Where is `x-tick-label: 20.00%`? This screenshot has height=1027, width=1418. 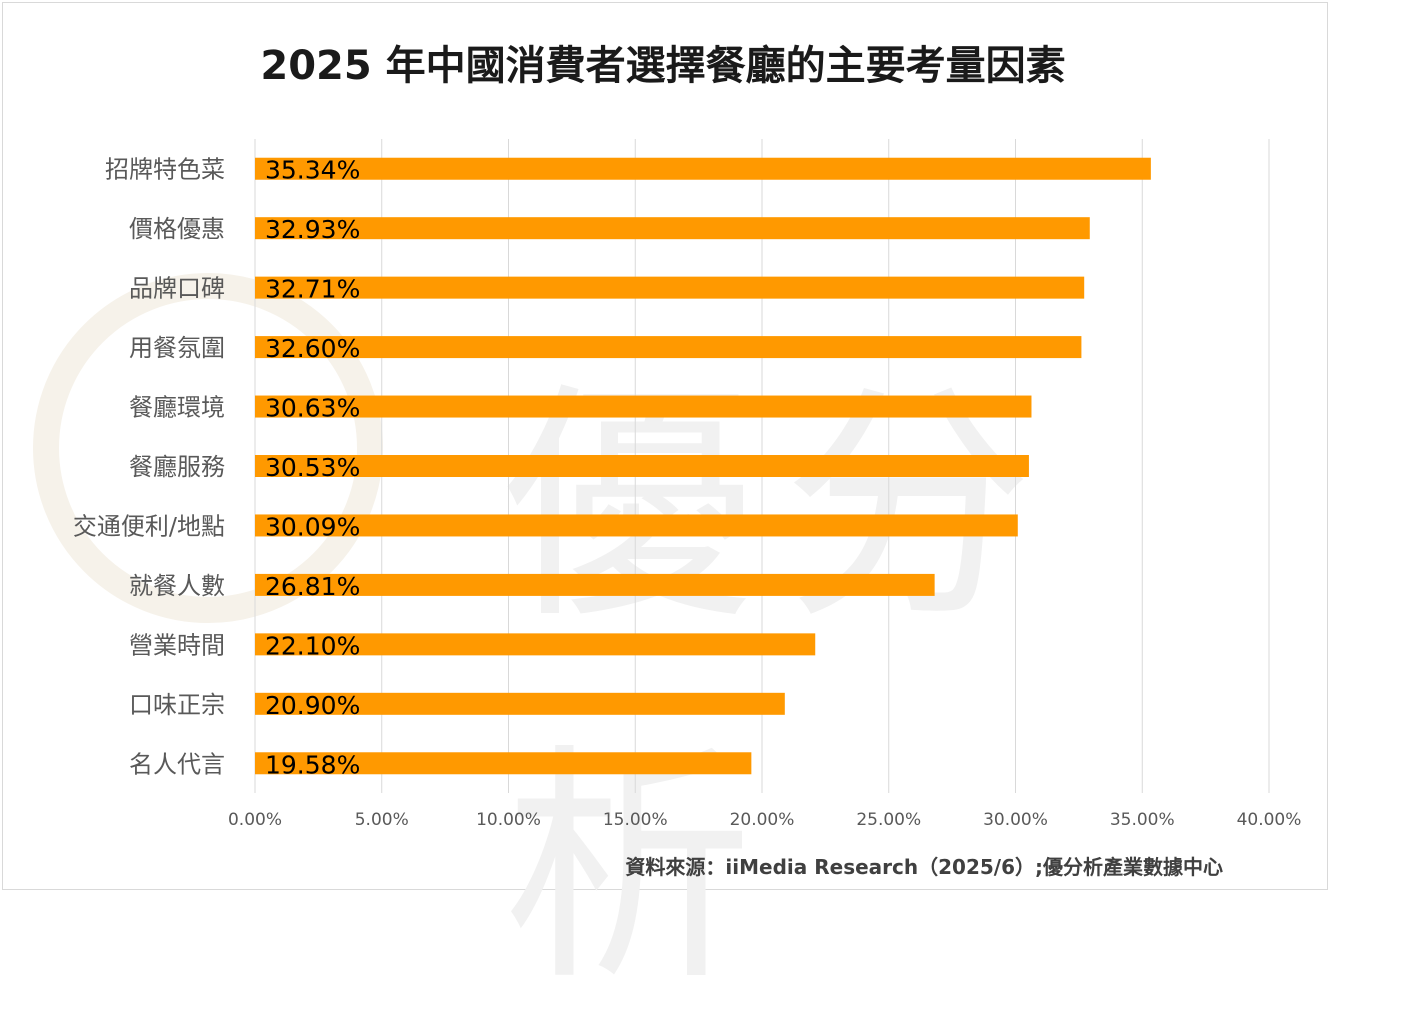 x-tick-label: 20.00% is located at coordinates (762, 820).